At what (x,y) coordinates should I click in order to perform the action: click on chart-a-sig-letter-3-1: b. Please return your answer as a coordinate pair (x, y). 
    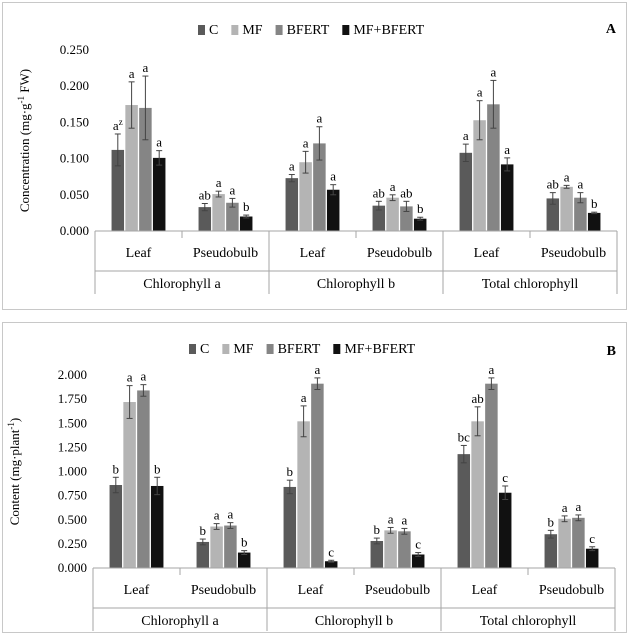
    Looking at the image, I should click on (246, 206).